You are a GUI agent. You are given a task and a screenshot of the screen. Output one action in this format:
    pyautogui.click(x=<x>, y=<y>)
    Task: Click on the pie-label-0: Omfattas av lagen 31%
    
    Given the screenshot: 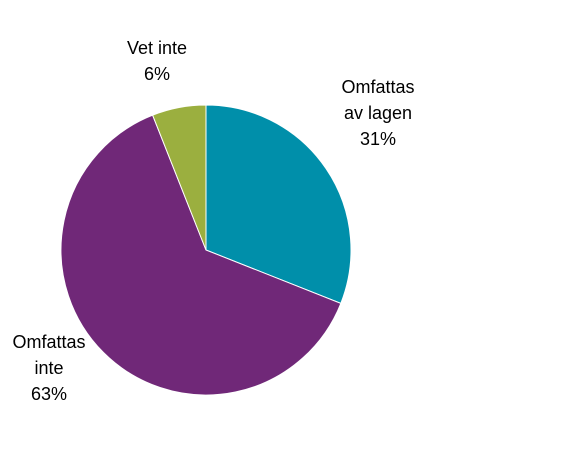 What is the action you would take?
    pyautogui.click(x=377, y=113)
    